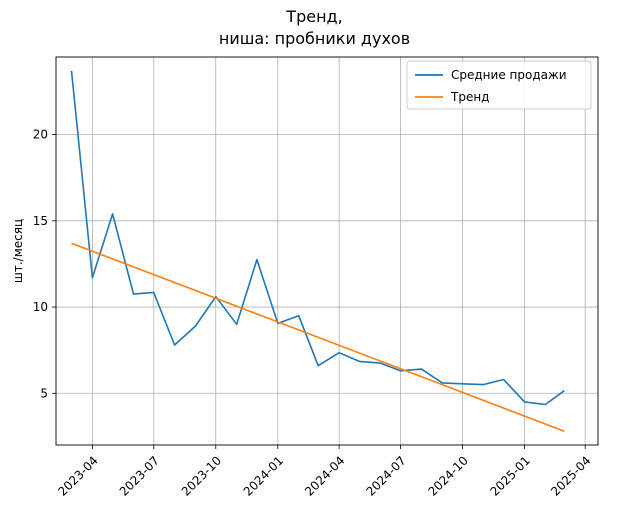  I want to click on x-tick-label: 2023-07, so click(139, 475).